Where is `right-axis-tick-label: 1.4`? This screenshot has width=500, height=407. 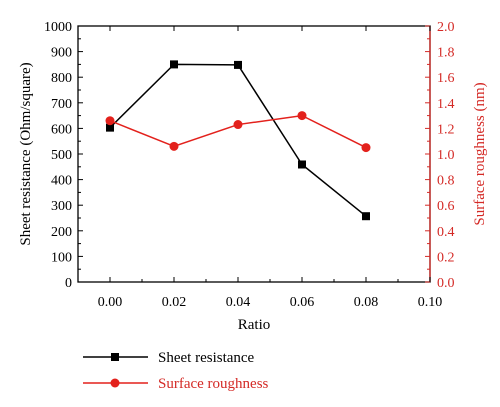 right-axis-tick-label: 1.4 is located at coordinates (446, 104).